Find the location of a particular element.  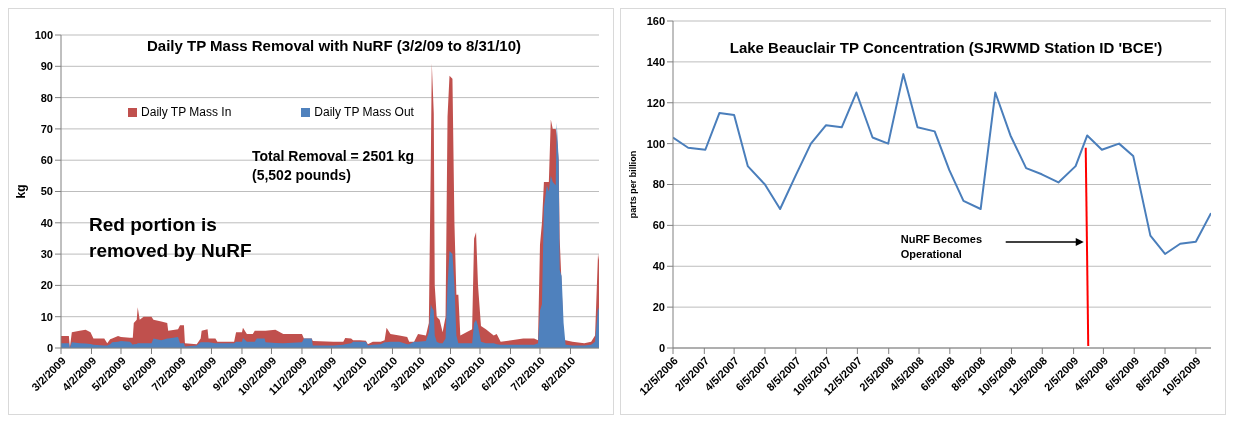

legend-label: Daily TP Mass Out is located at coordinates (364, 112).